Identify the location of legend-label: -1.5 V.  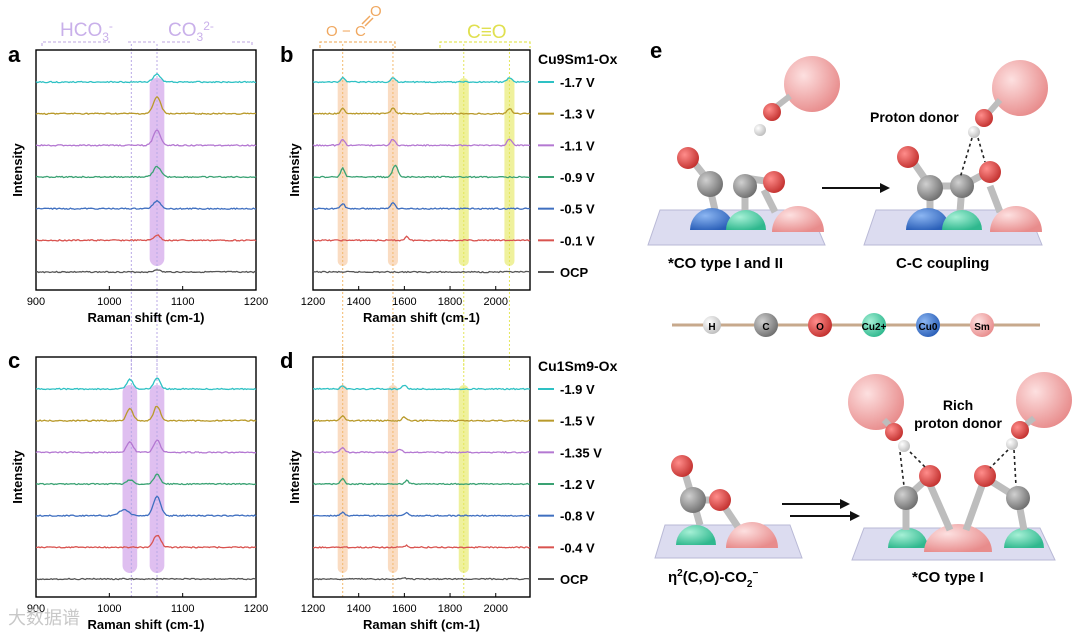
(577, 421).